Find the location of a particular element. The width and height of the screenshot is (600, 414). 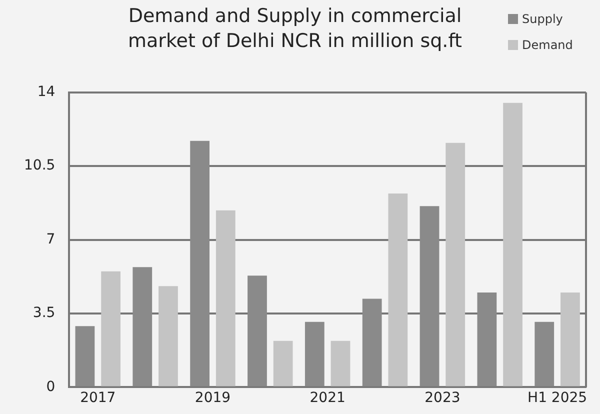

y-tick-label: 7 is located at coordinates (51, 239).